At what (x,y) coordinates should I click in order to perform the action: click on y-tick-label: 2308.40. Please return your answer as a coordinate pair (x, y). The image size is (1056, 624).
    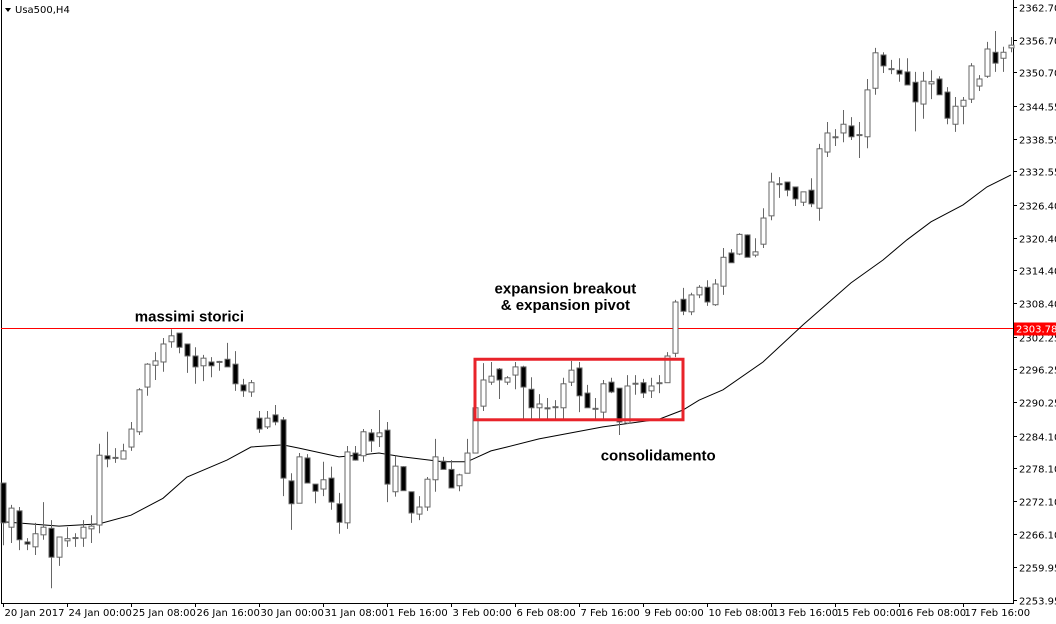
    Looking at the image, I should click on (1037, 305).